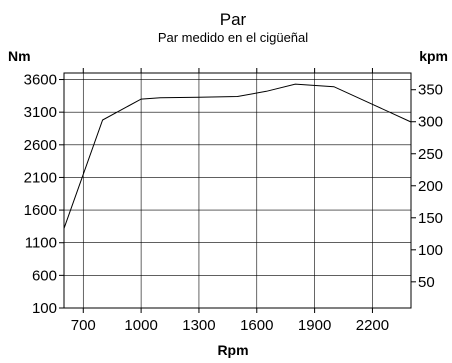  I want to click on x-tick-label: 700, so click(83, 325).